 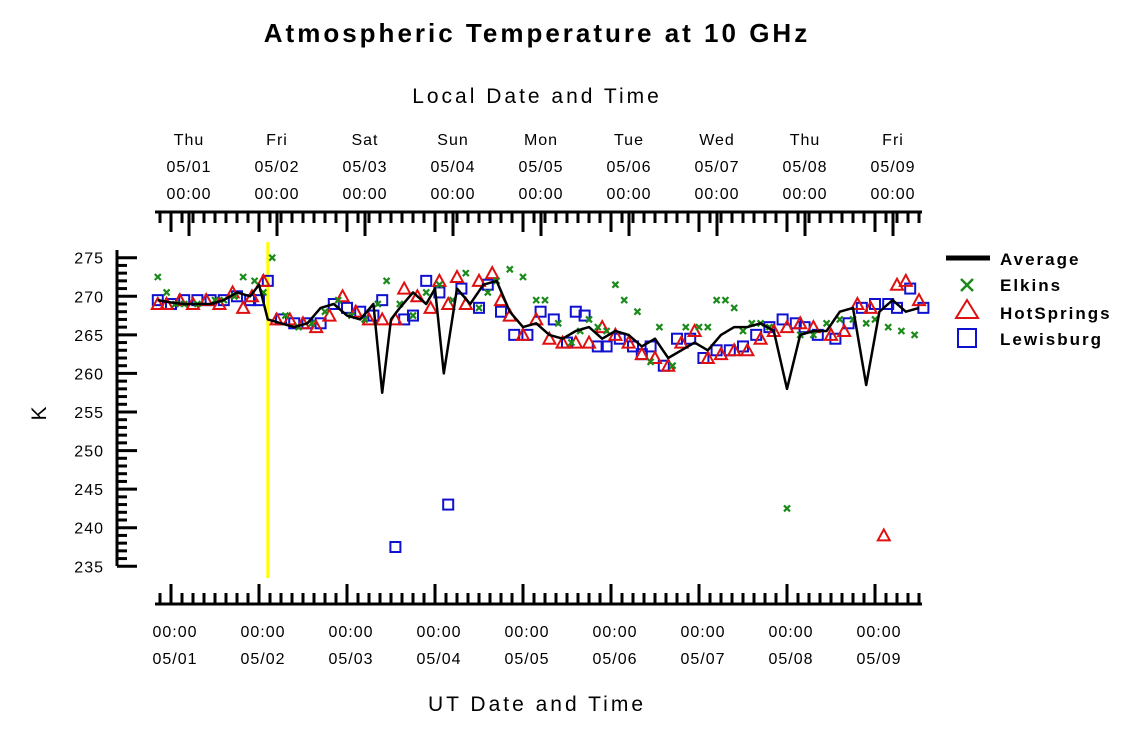 I want to click on y-tick-label: 235, so click(x=89, y=567).